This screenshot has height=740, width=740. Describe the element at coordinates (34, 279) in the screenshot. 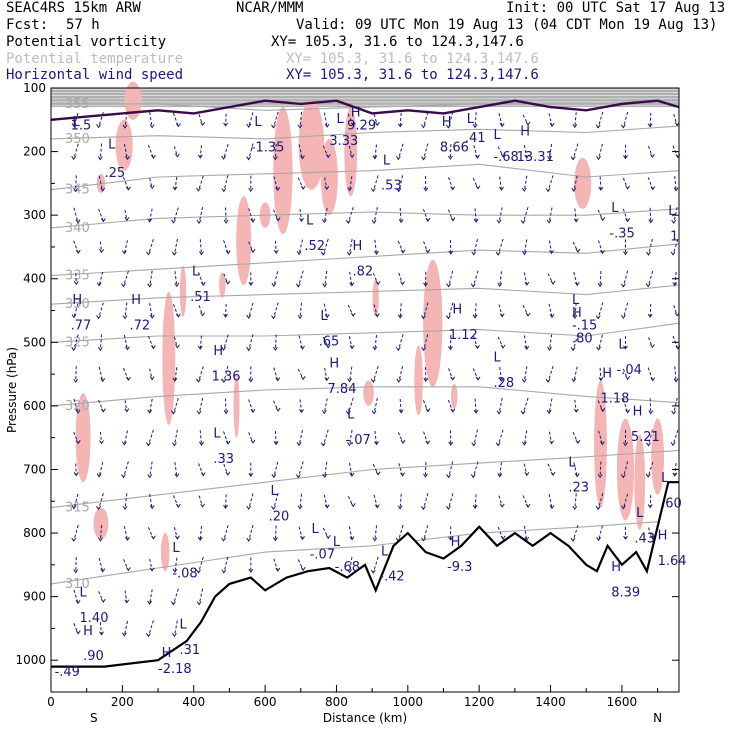

I see `y-tick-label: 400` at that location.